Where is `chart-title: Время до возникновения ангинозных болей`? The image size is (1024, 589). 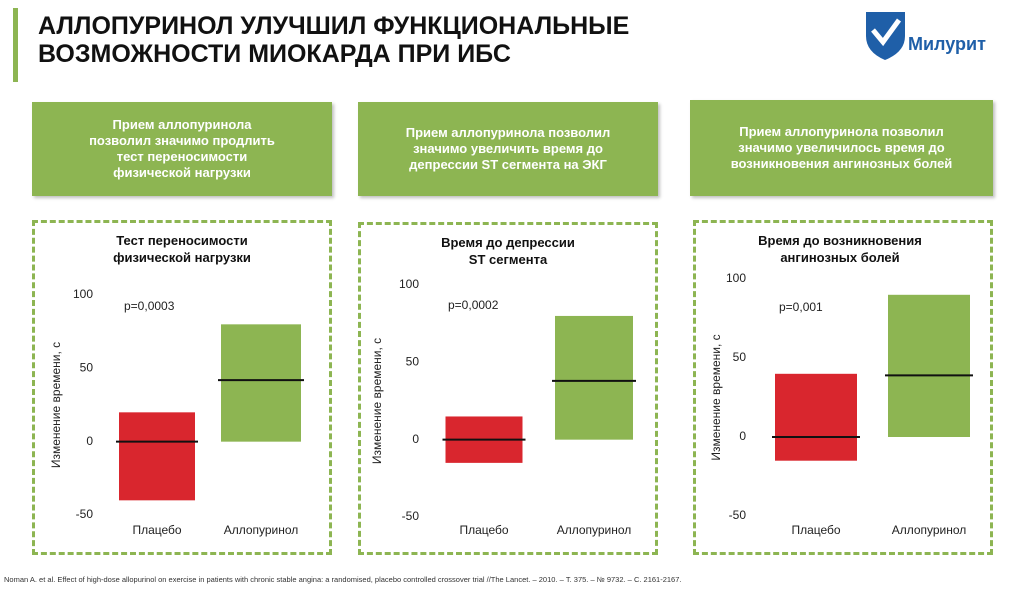
chart-title: Время до возникновения ангинозных болей is located at coordinates (840, 249).